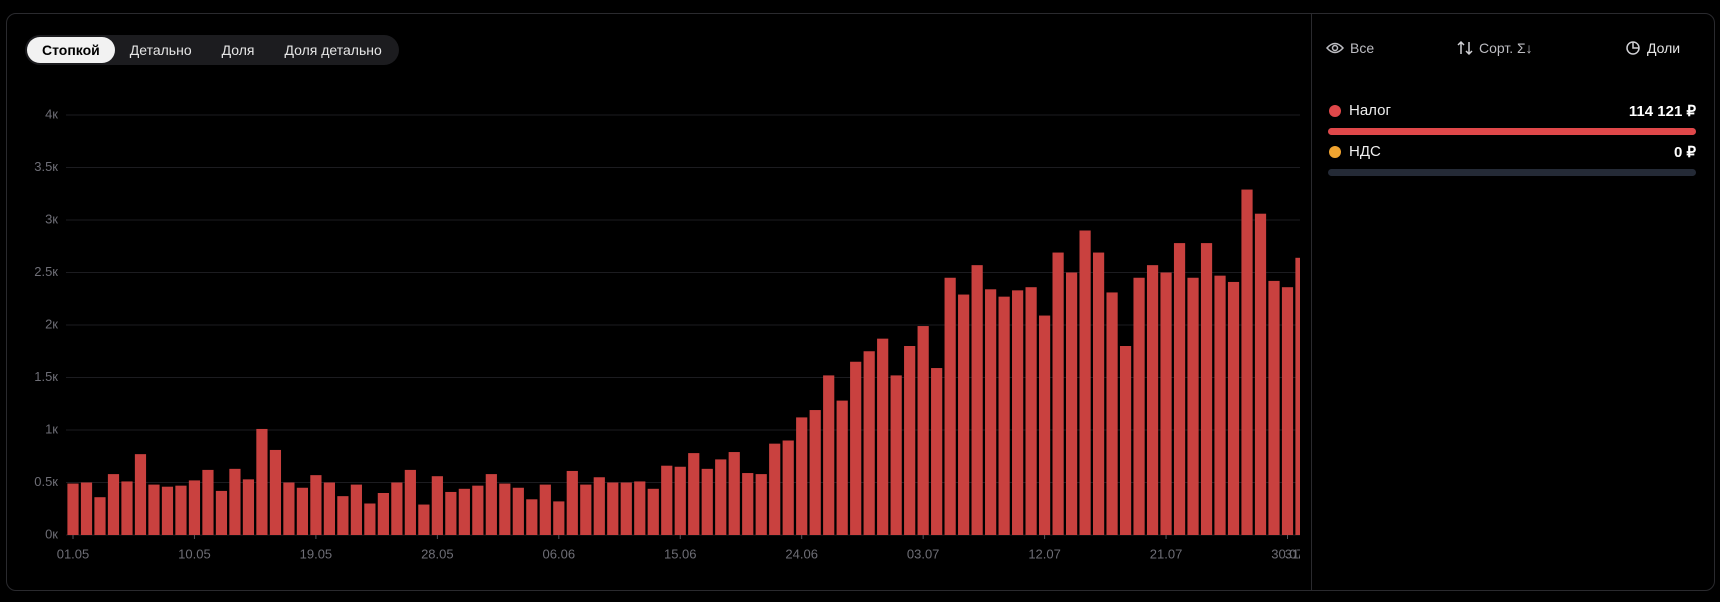 Image resolution: width=1720 pixels, height=602 pixels. Describe the element at coordinates (161, 50) in the screenshot. I see `tab: Детально` at that location.